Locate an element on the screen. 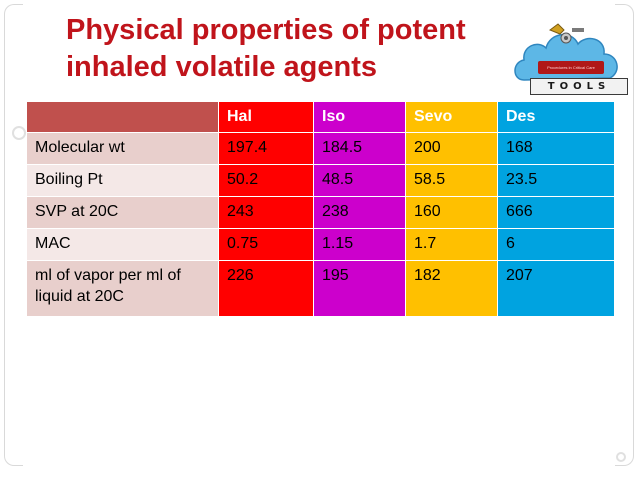 The height and width of the screenshot is (479, 638). decorative-dot-left is located at coordinates (19, 133).